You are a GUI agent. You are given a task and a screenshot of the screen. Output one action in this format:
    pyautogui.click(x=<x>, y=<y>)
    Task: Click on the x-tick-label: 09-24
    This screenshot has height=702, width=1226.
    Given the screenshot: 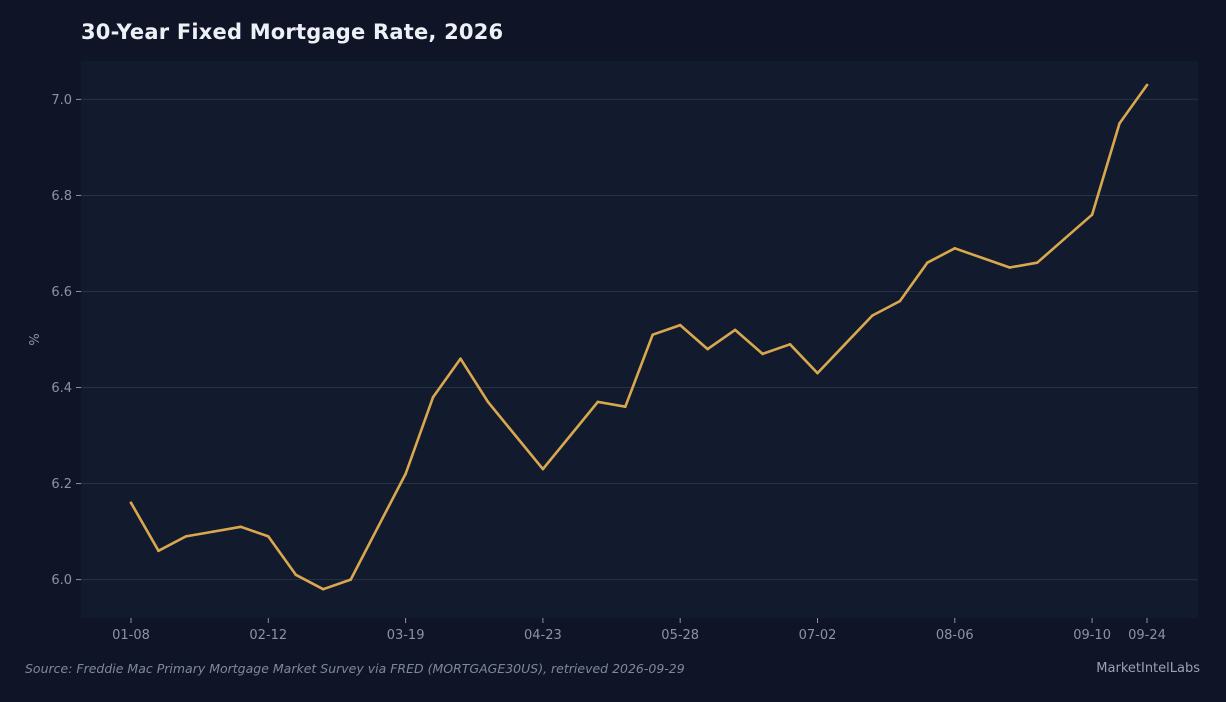 What is the action you would take?
    pyautogui.click(x=1147, y=635)
    